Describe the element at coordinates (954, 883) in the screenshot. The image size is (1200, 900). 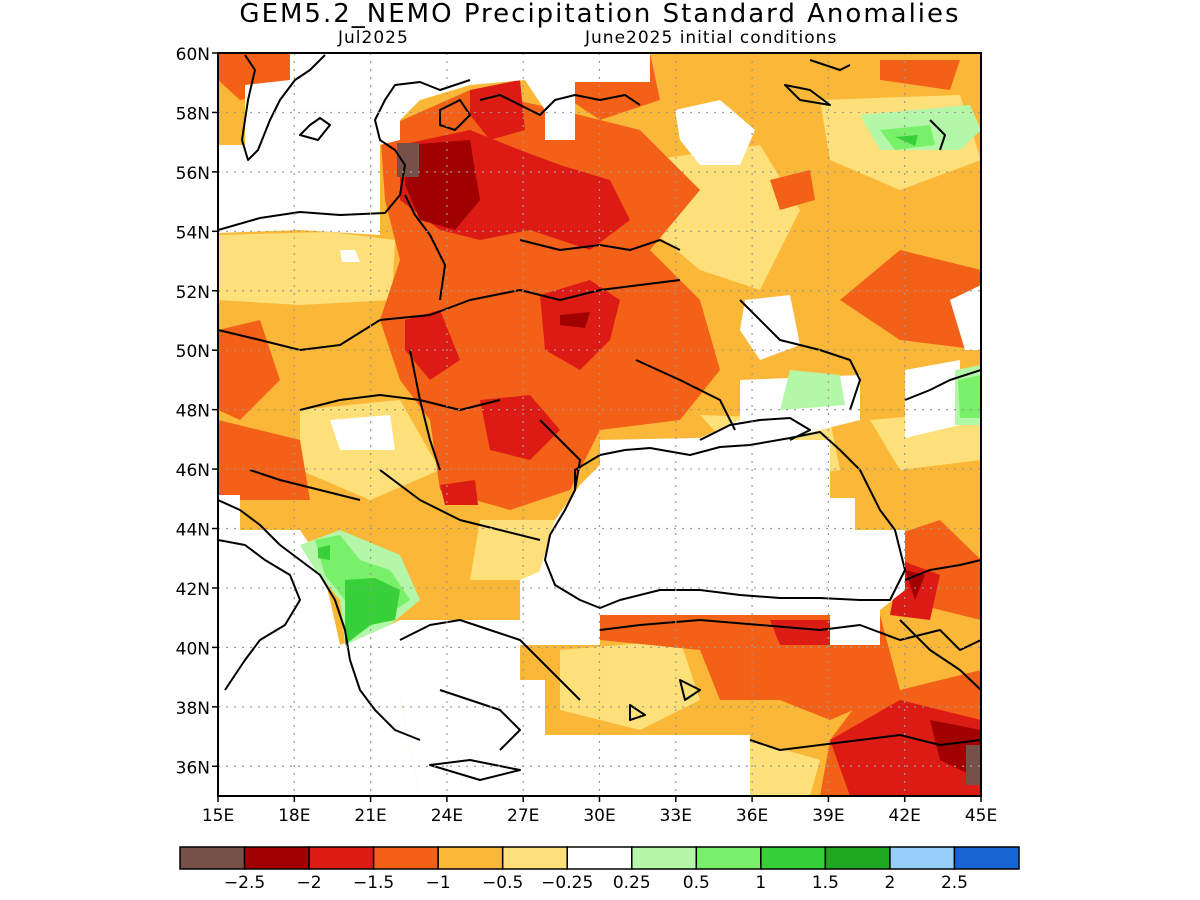
I see `legend-label: 2.5` at that location.